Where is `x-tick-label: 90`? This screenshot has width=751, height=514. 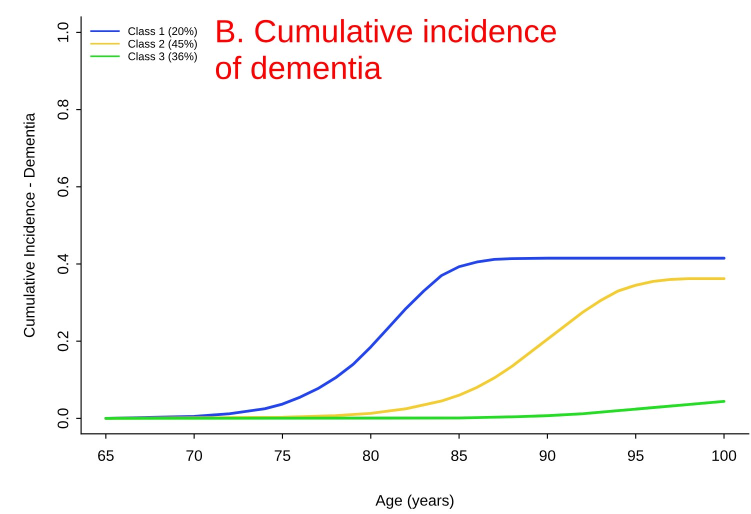 x-tick-label: 90 is located at coordinates (548, 456).